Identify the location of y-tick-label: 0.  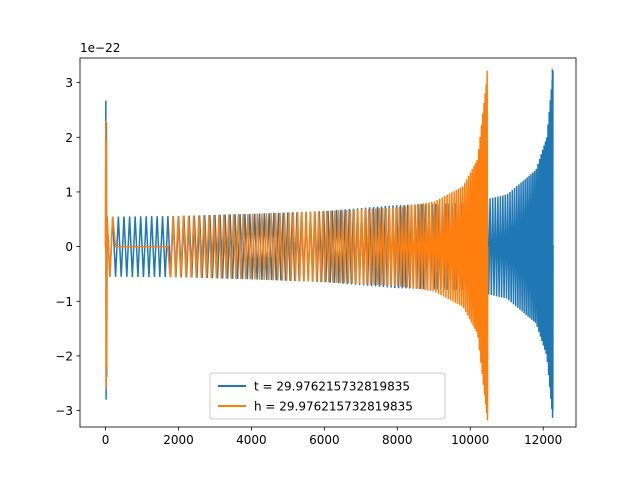
(69, 247).